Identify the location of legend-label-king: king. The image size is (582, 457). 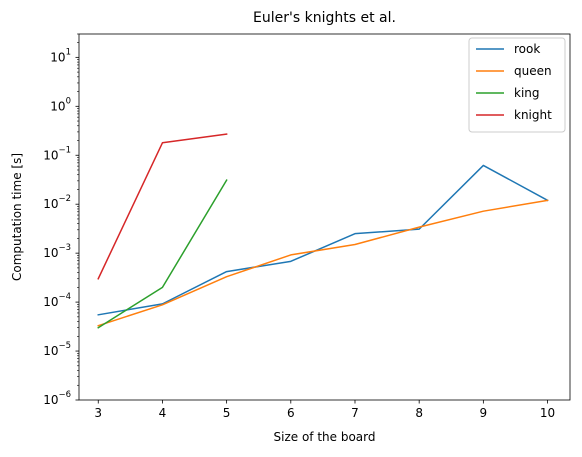
(527, 93).